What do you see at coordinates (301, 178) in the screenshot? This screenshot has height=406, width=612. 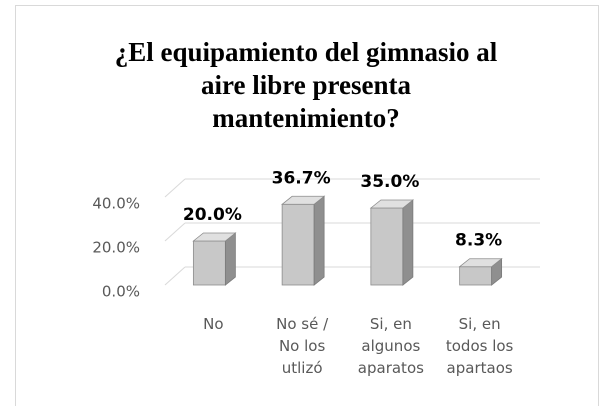 I see `data-label: 36.7%` at bounding box center [301, 178].